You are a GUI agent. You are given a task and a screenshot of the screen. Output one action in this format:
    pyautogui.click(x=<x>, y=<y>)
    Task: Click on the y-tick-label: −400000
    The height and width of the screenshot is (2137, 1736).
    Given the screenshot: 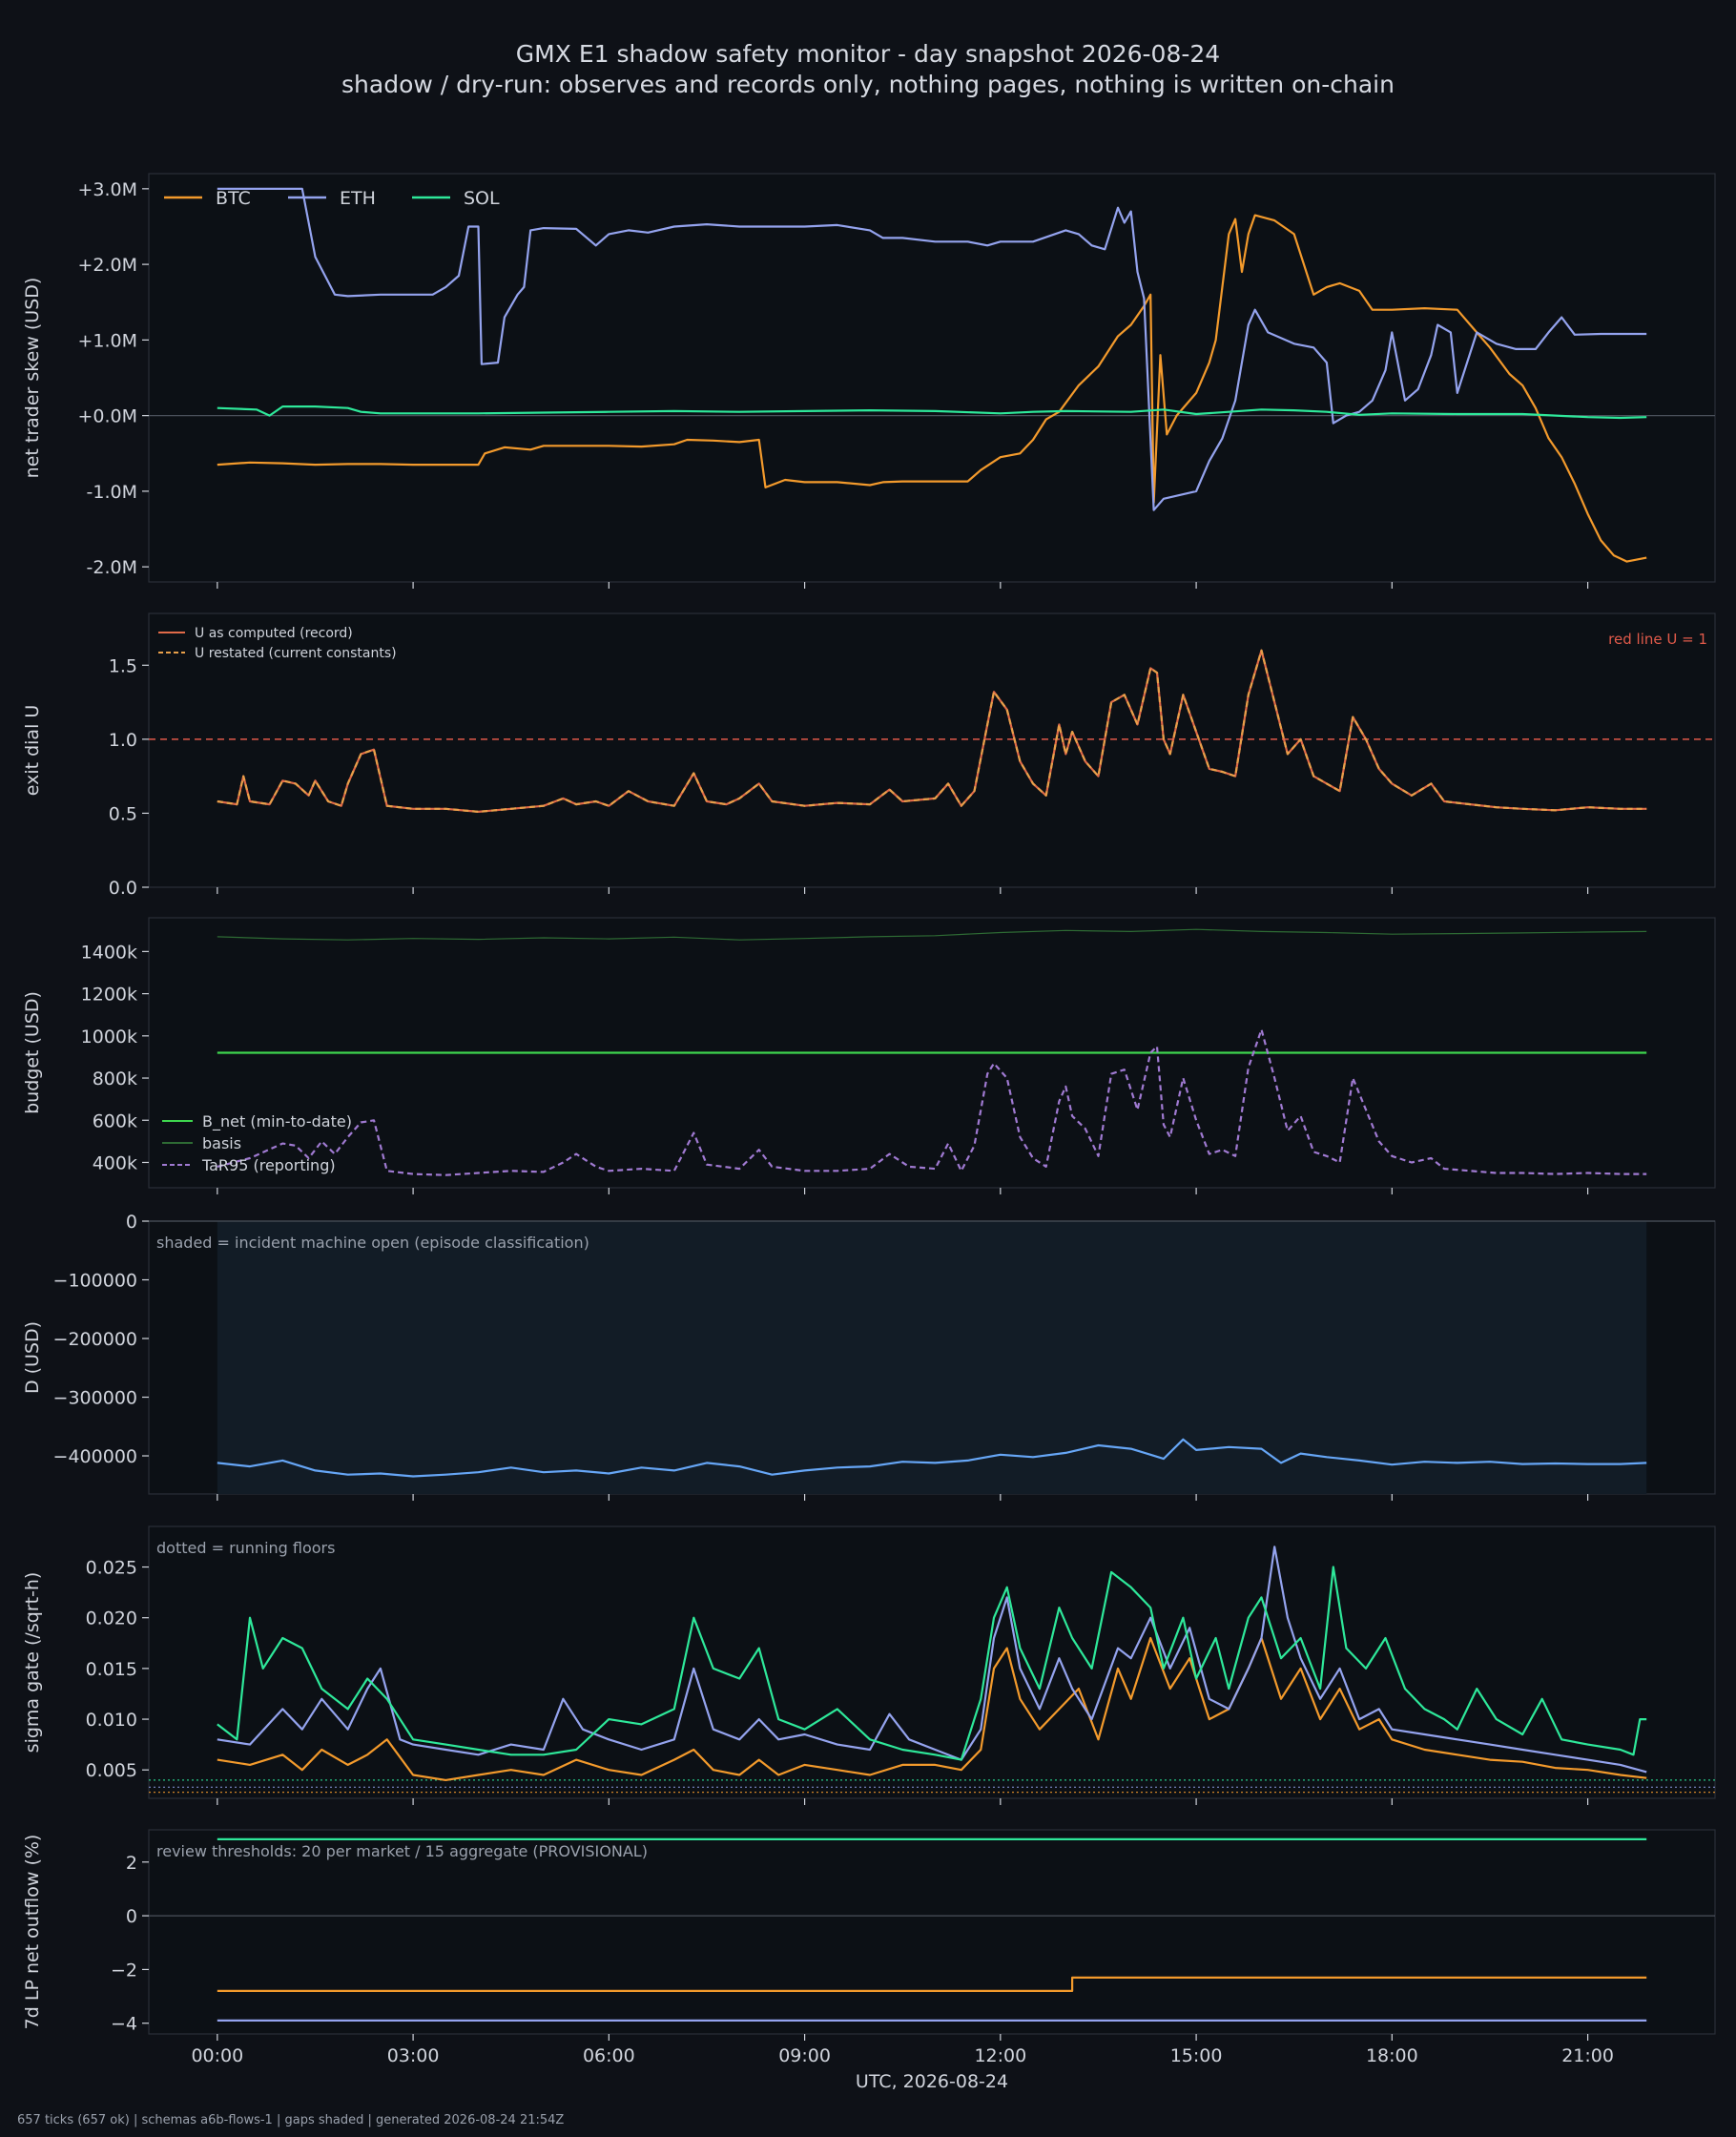 What is the action you would take?
    pyautogui.click(x=95, y=1456)
    